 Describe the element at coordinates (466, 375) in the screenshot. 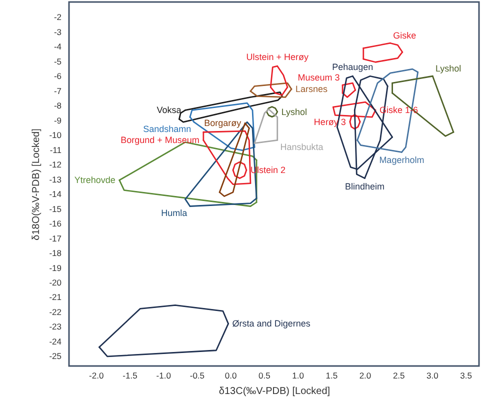

I see `x-tick-label: 3.5` at that location.